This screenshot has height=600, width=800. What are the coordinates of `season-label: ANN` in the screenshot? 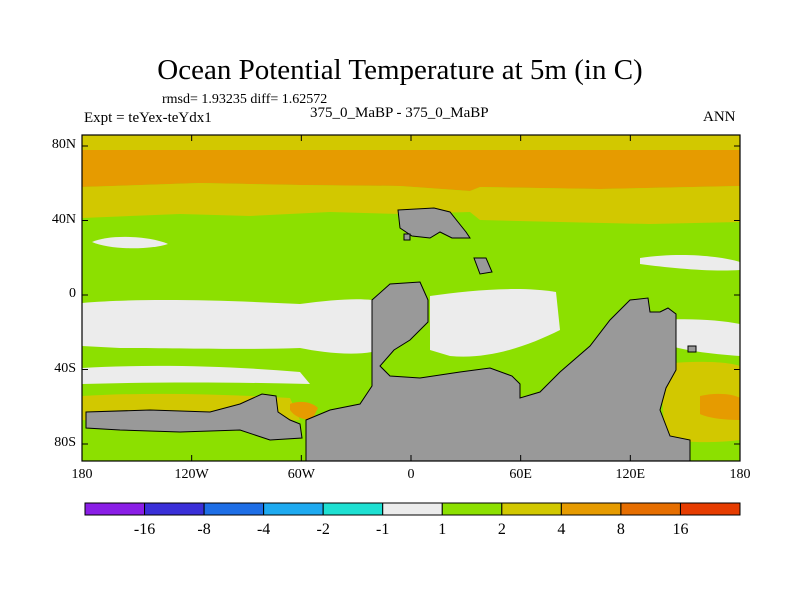 It's located at (719, 117).